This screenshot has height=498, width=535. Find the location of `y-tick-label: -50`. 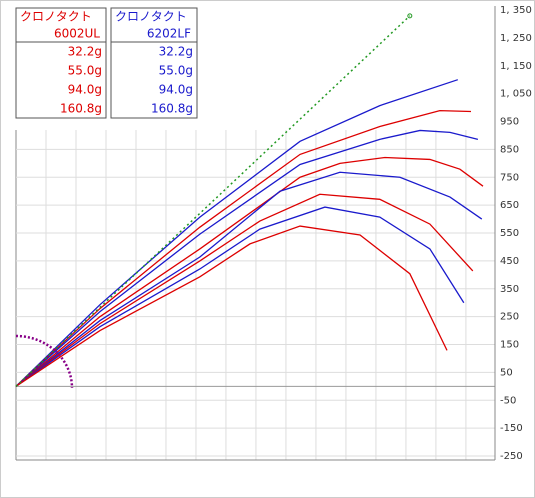

y-tick-label: -50 is located at coordinates (508, 400).